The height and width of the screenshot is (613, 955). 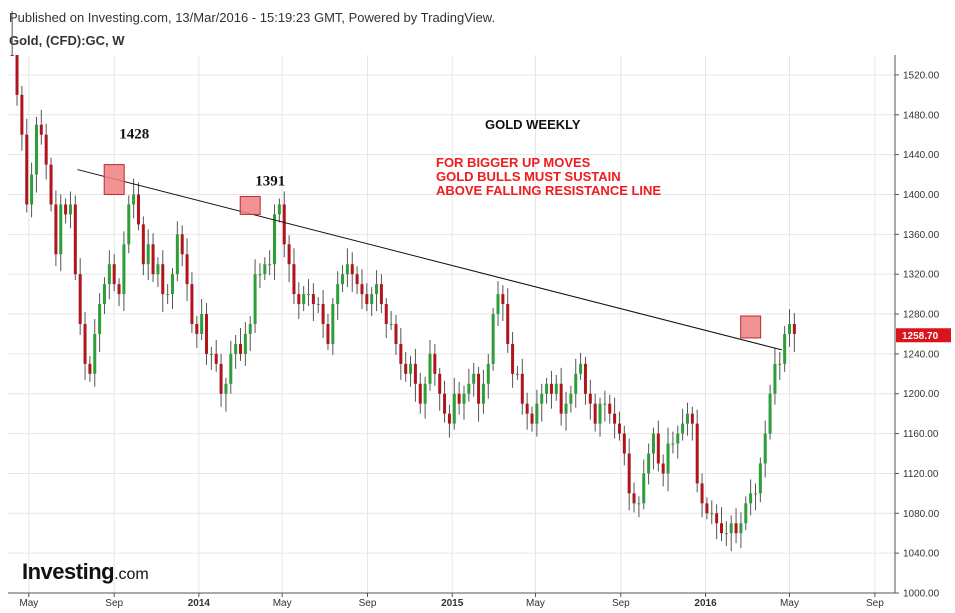 I want to click on y-tick-label: 1160.00, so click(x=921, y=434).